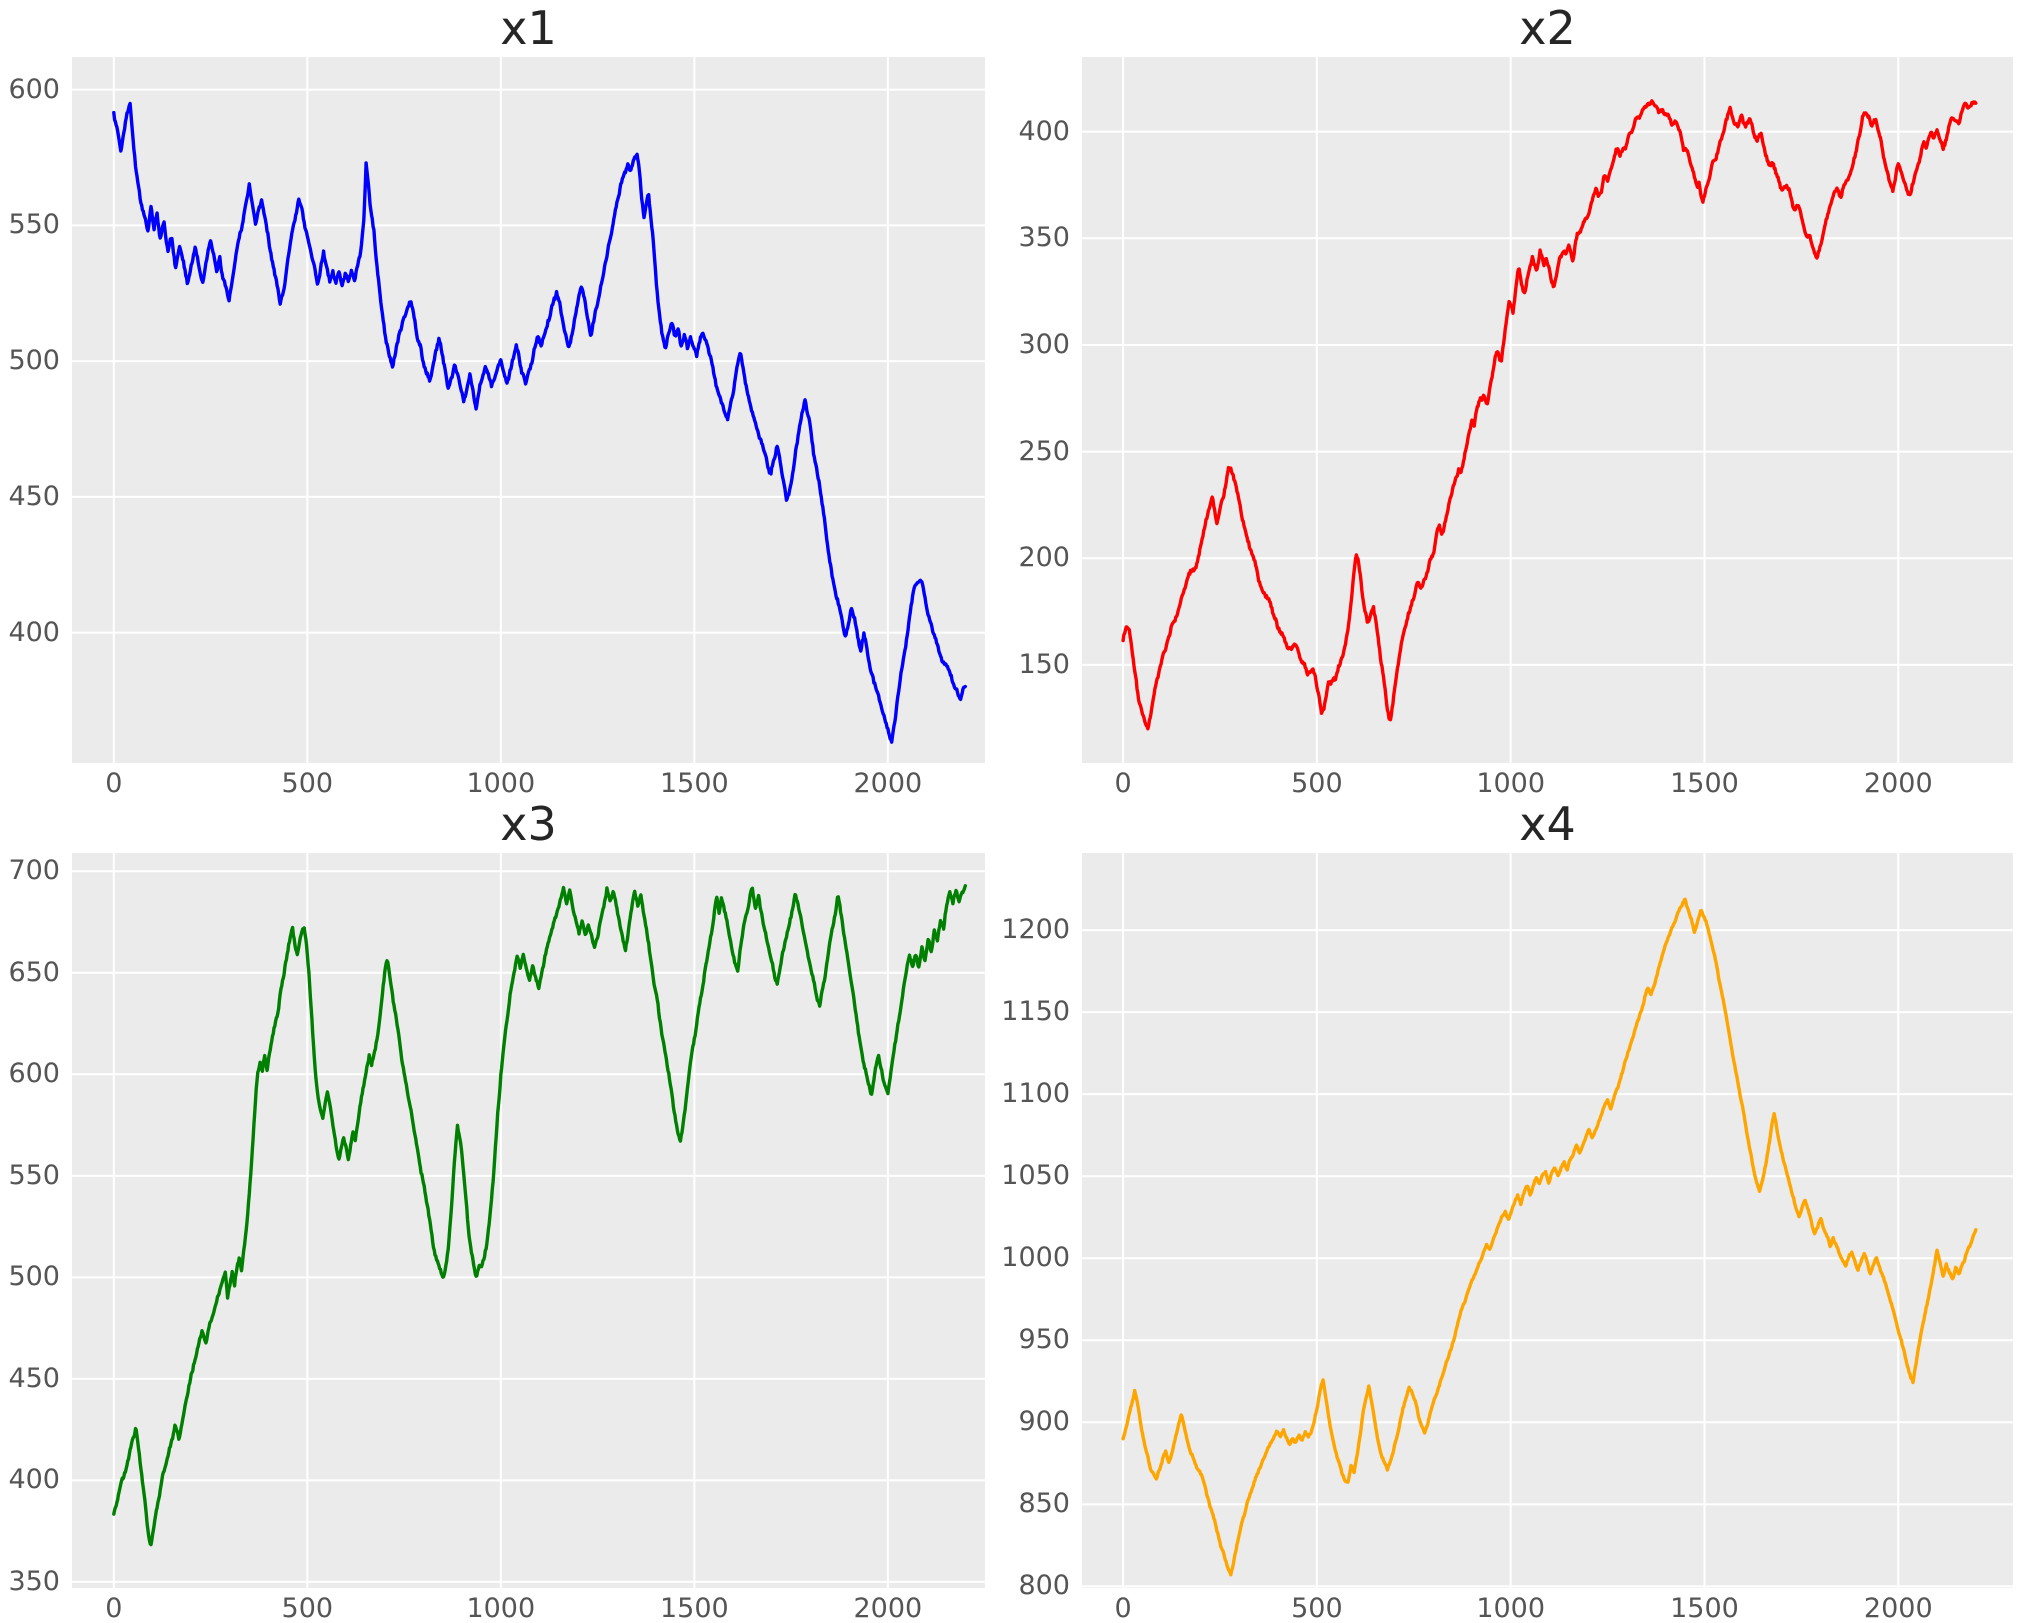 This screenshot has width=2023, height=1623. I want to click on x1-x-tick-label: 2000, so click(888, 783).